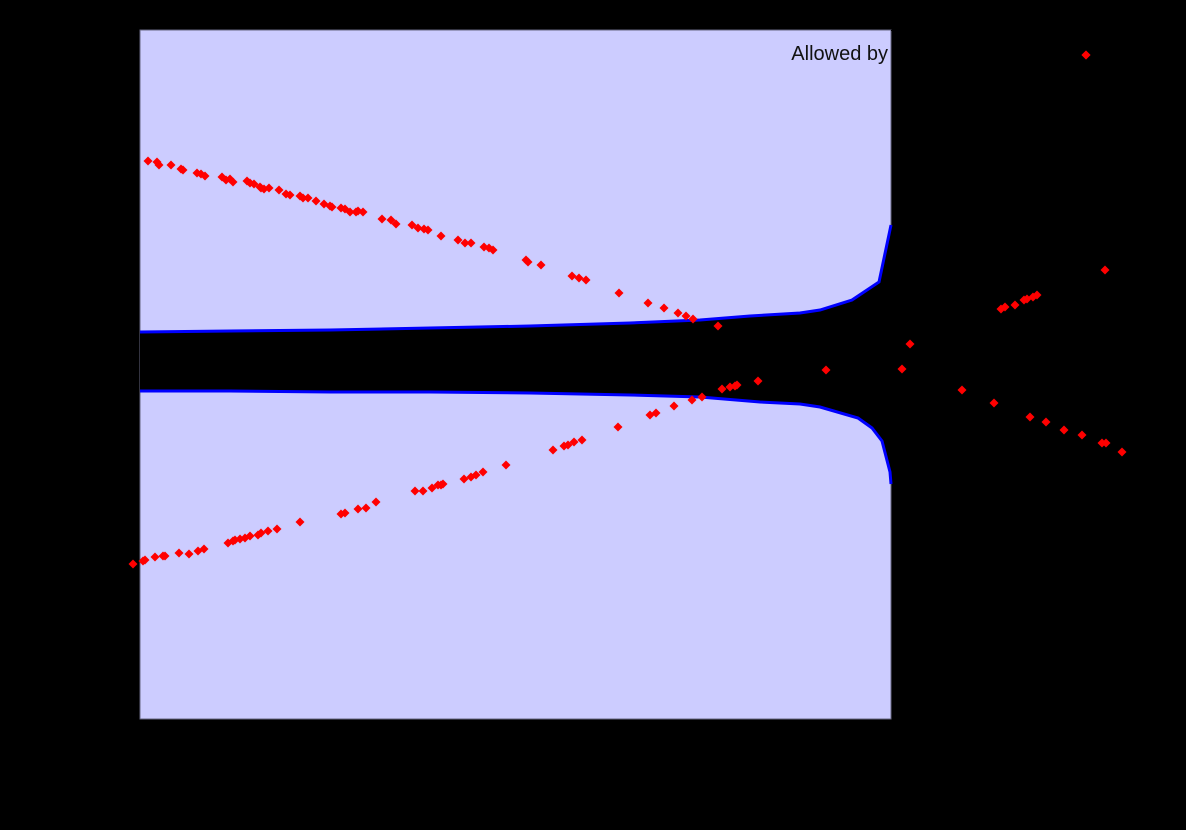  I want to click on upper-boundary-curve, so click(516, 279).